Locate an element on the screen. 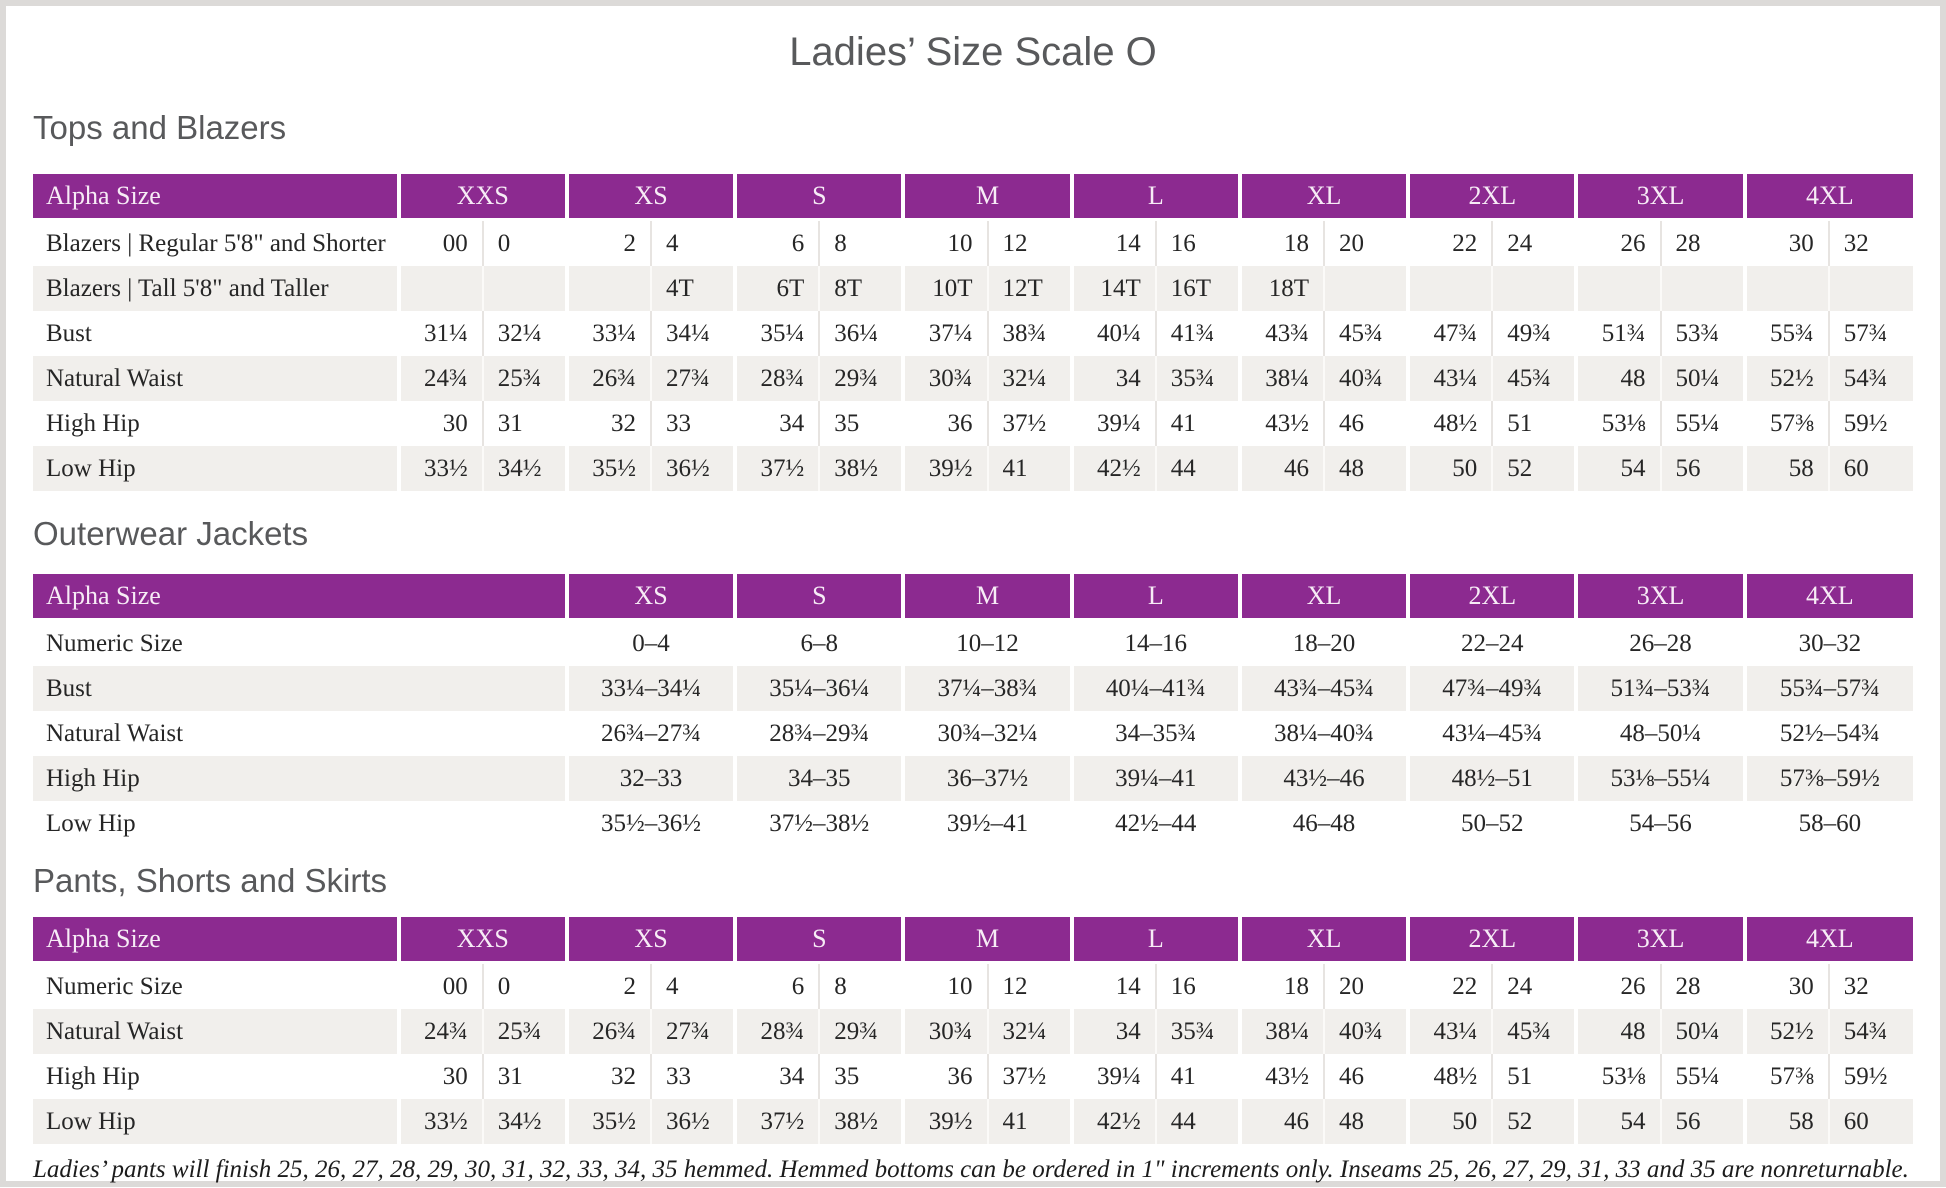 The image size is (1946, 1188). size-value-cell: 31 is located at coordinates (524, 1076).